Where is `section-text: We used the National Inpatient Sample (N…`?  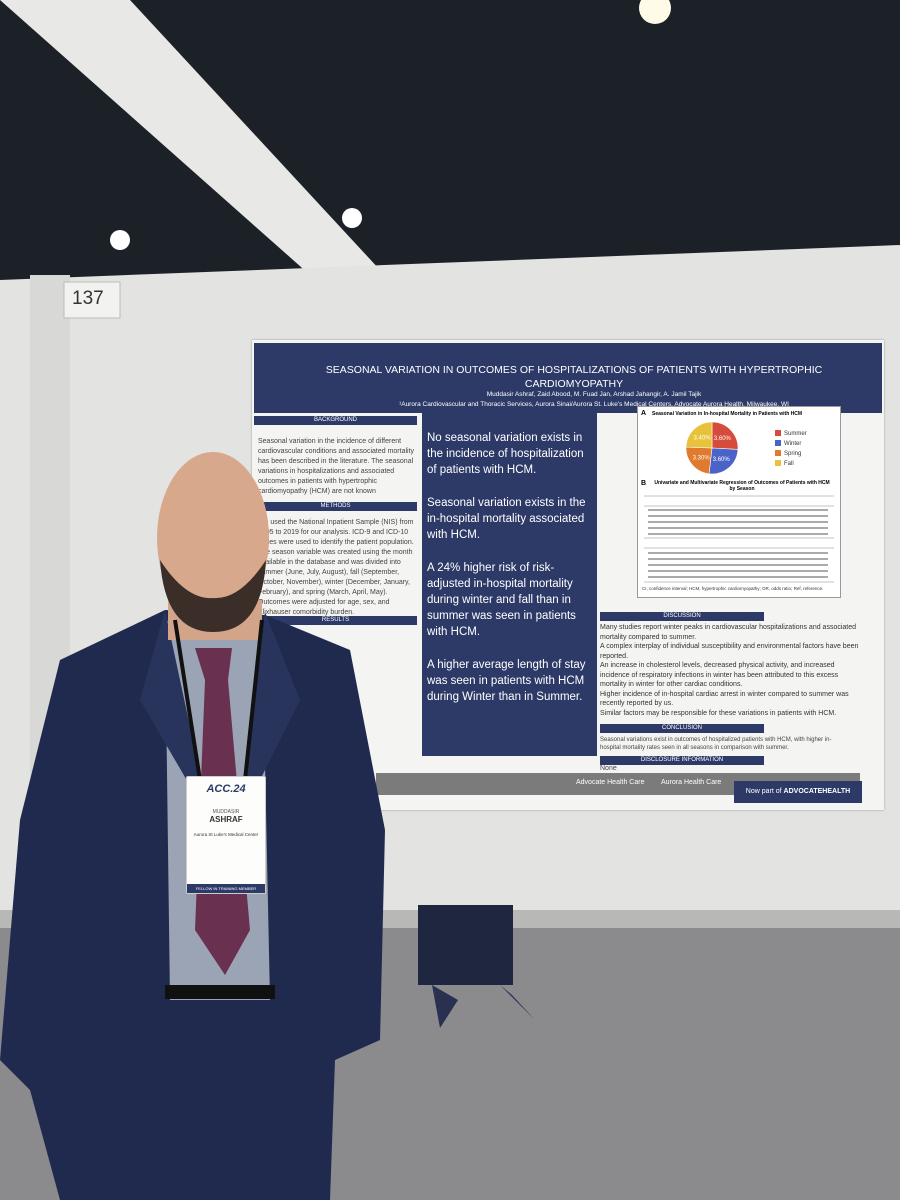 section-text: We used the National Inpatient Sample (N… is located at coordinates (336, 567).